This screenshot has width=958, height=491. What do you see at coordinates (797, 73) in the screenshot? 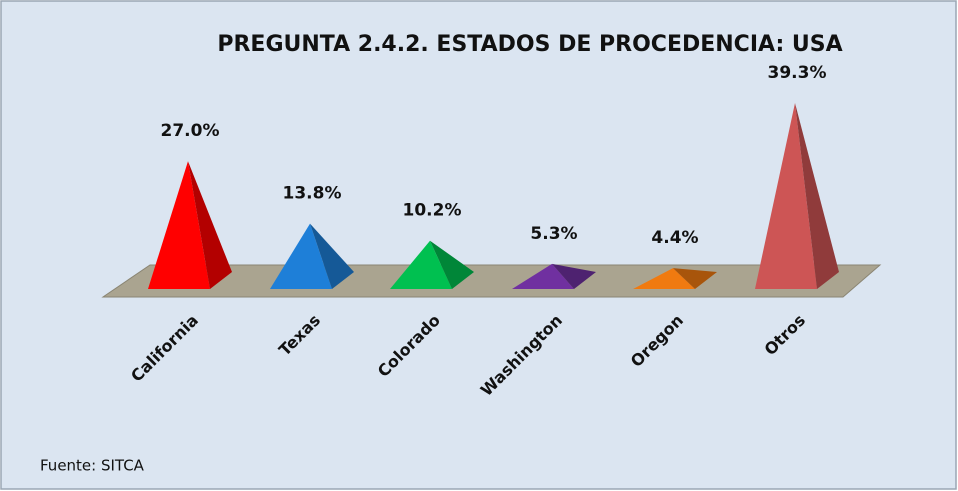
I see `data-label: 39.3%` at bounding box center [797, 73].